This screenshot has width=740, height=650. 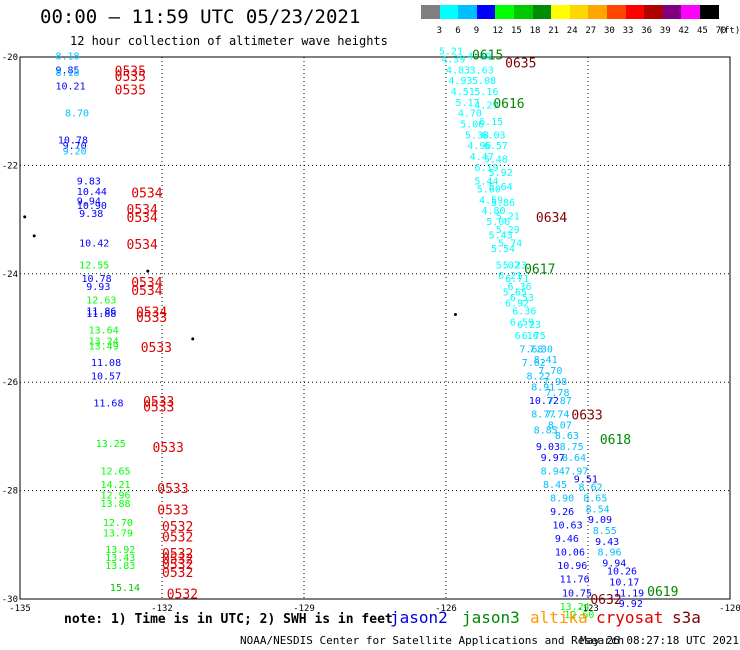 I want to click on swh-value: 7.62, so click(x=534, y=363).